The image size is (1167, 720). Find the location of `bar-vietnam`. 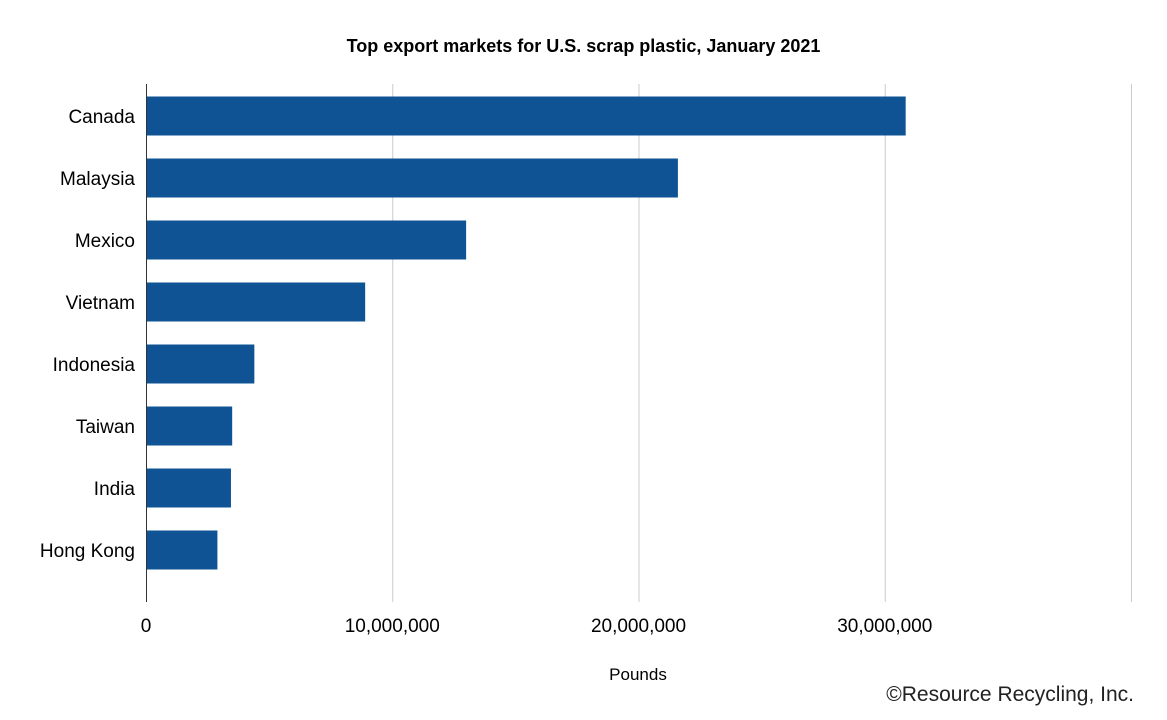

bar-vietnam is located at coordinates (256, 302).